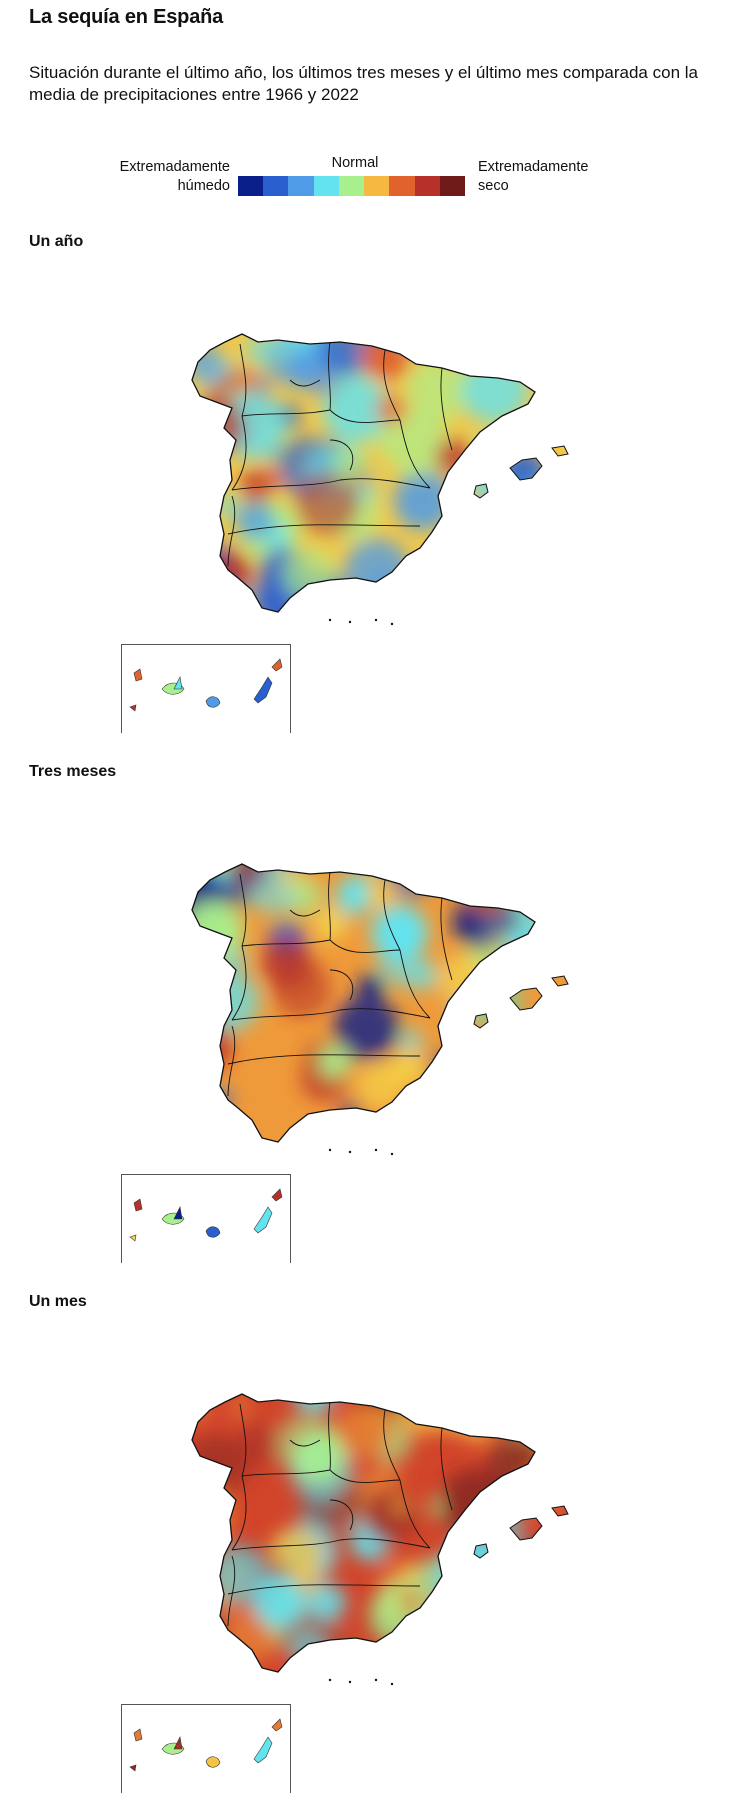  I want to click on inset-canary-islands-un-ano, so click(206, 688).